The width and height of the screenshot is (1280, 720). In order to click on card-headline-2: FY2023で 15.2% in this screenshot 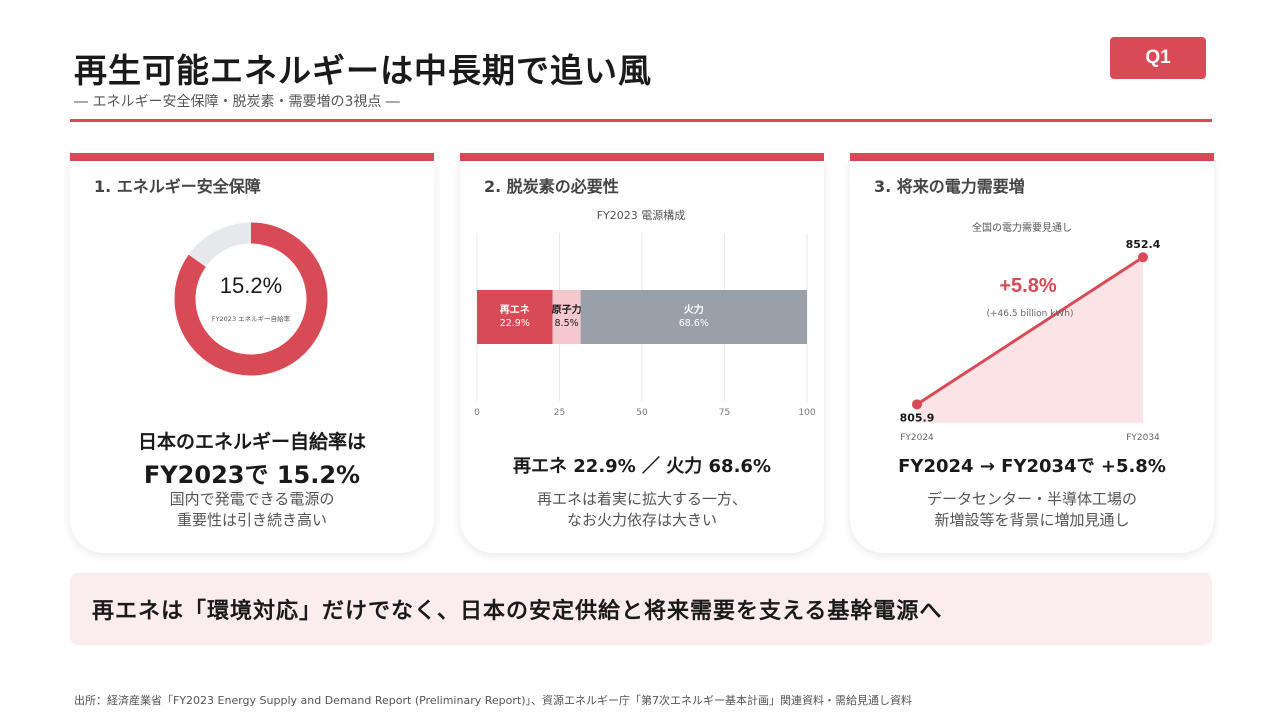, I will do `click(252, 475)`.